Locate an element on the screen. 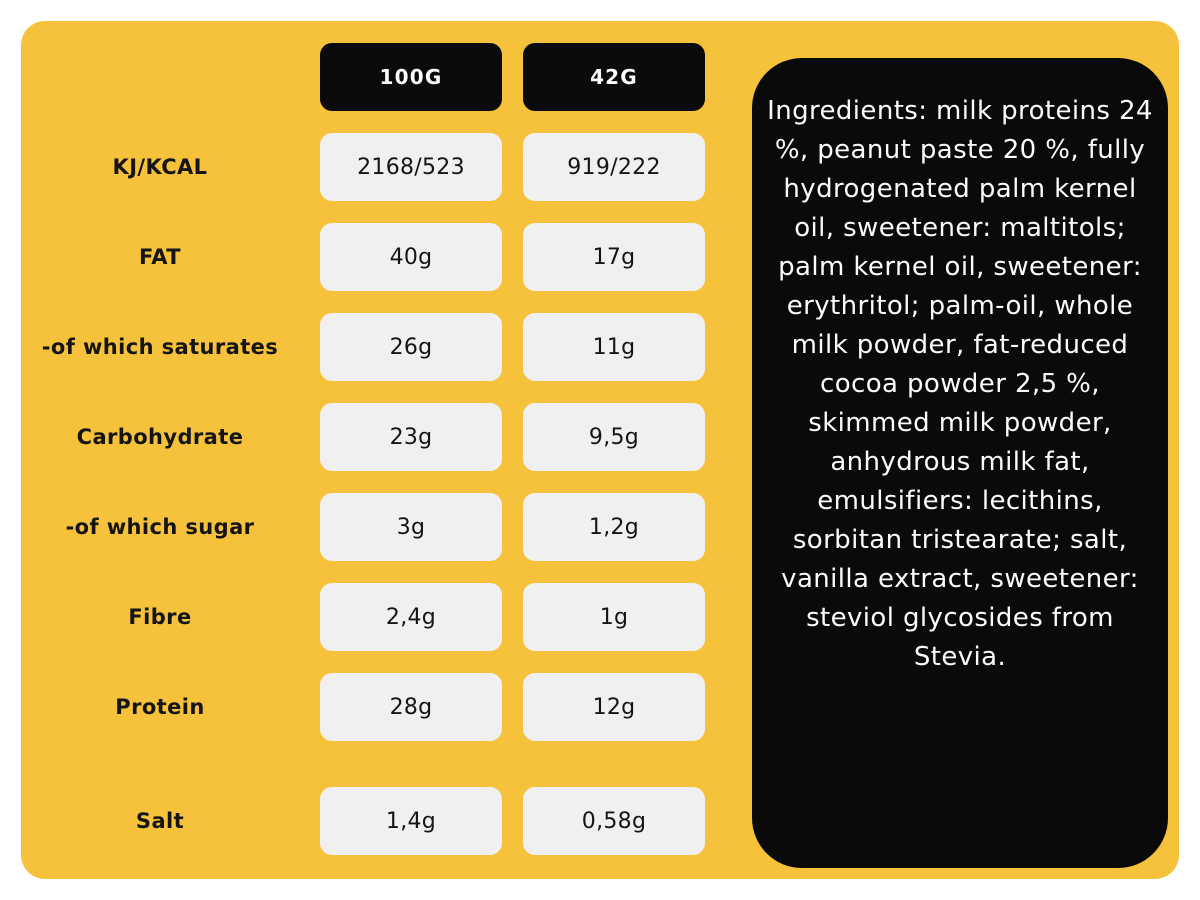  value-cell-100g: 40g is located at coordinates (411, 257).